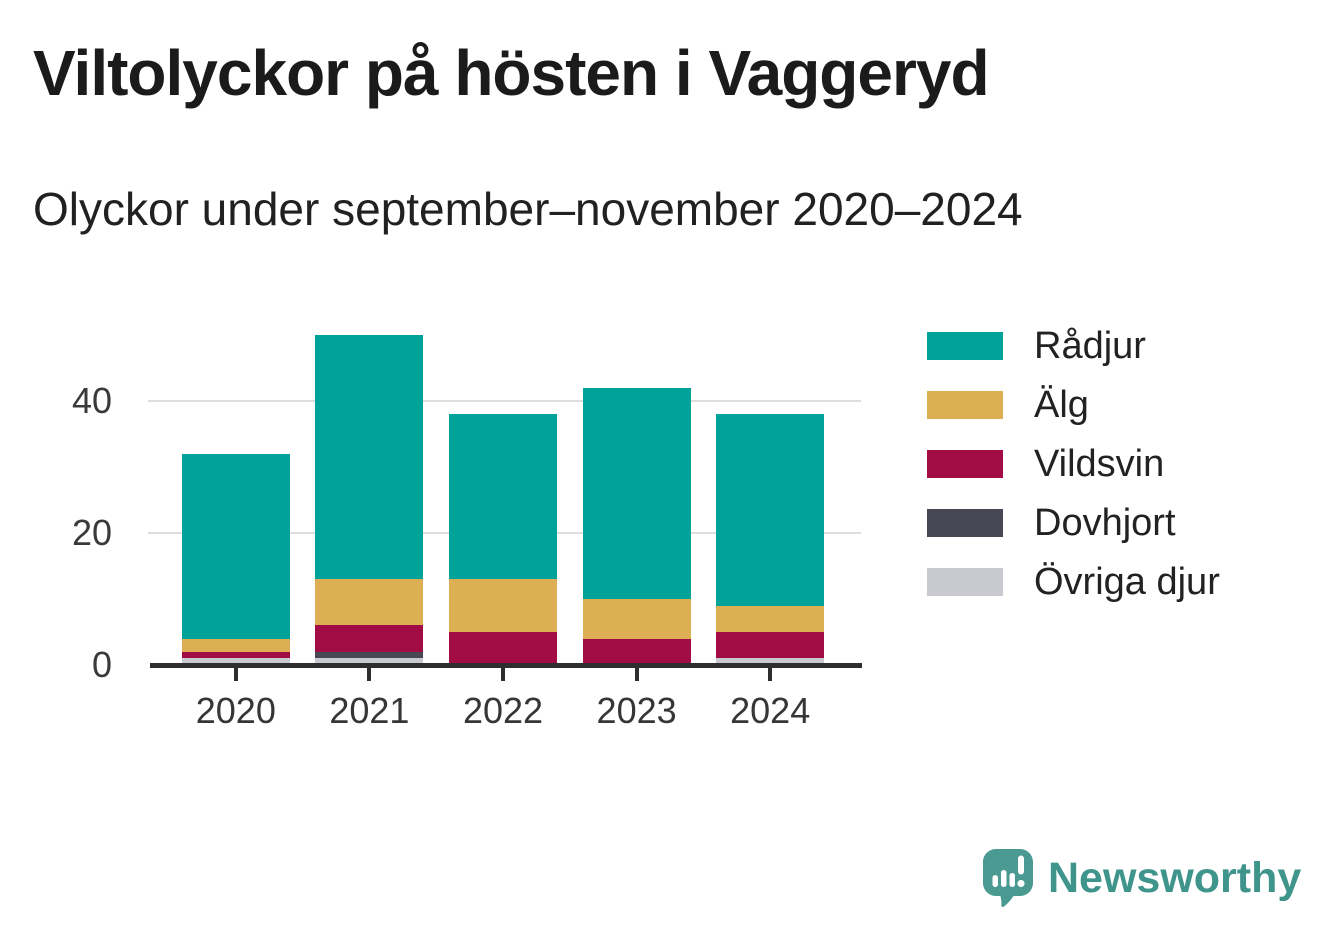  I want to click on legend-label: Vildsvin, so click(1099, 463).